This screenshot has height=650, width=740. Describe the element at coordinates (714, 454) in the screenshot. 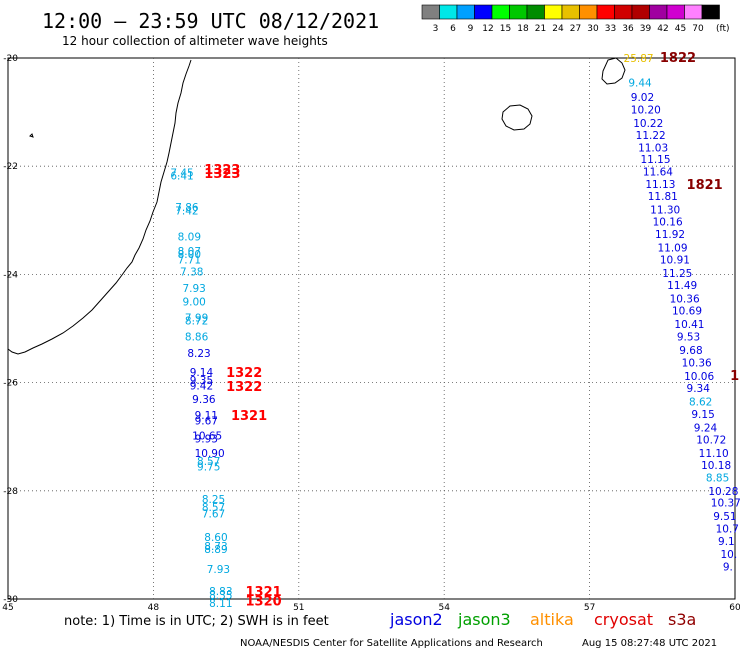

I see `wave-height-value: 11.10` at that location.